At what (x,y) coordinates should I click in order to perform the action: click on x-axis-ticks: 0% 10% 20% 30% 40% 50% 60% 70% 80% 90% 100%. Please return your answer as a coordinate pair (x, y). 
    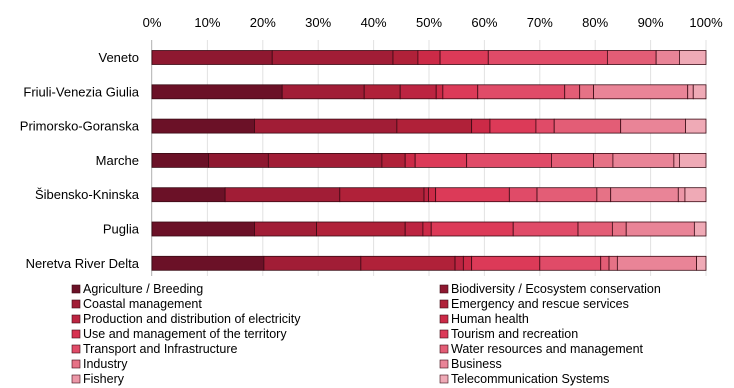
    Looking at the image, I should click on (433, 22).